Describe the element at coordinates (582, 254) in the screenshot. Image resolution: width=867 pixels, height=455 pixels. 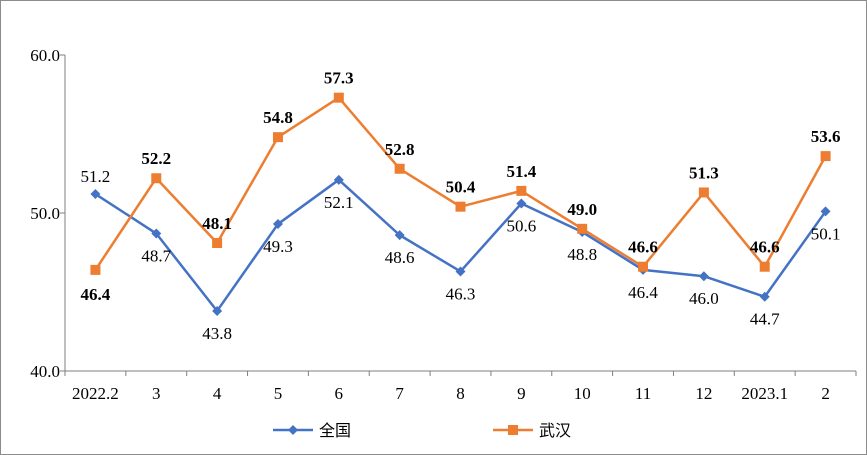
I see `national-data-label: 48.8` at that location.